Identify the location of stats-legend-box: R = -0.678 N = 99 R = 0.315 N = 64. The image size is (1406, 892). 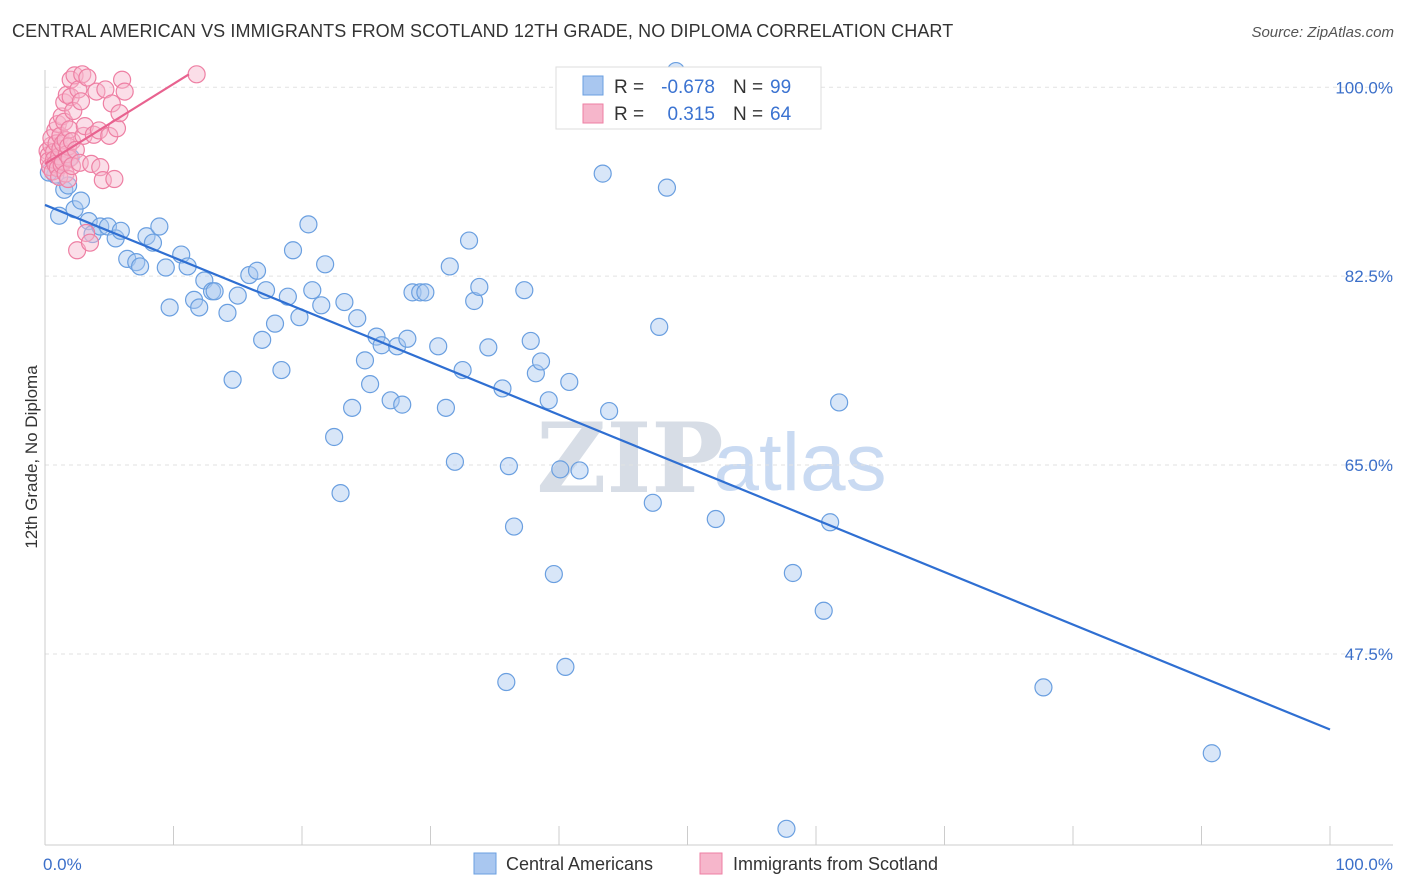
(688, 98).